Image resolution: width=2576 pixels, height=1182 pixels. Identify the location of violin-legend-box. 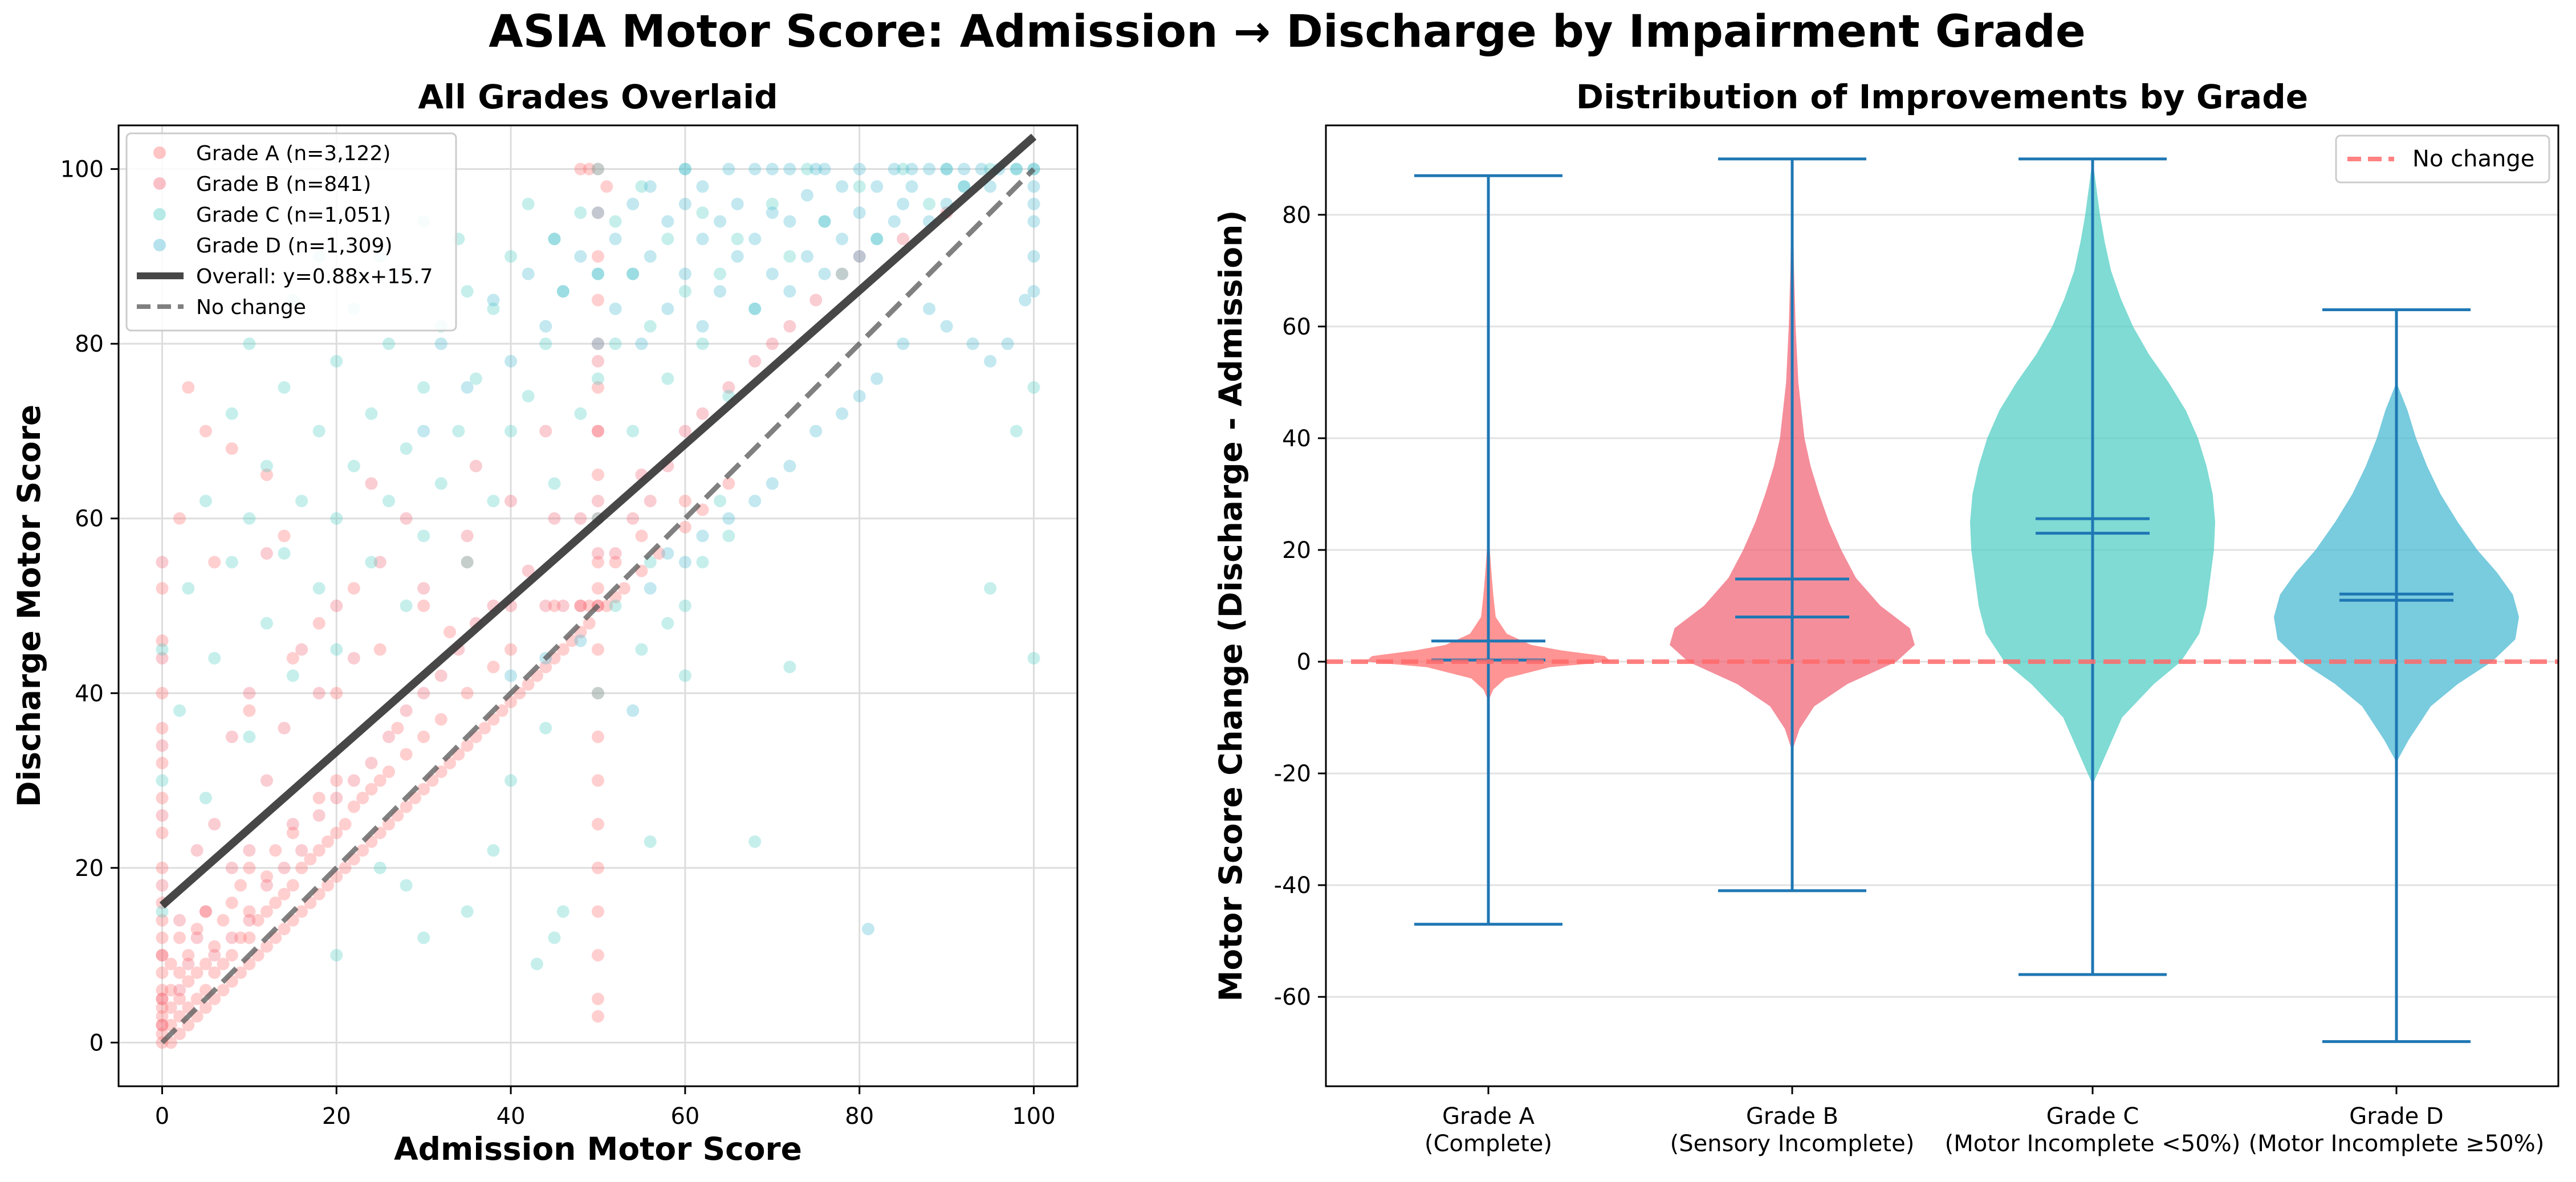
(2442, 159).